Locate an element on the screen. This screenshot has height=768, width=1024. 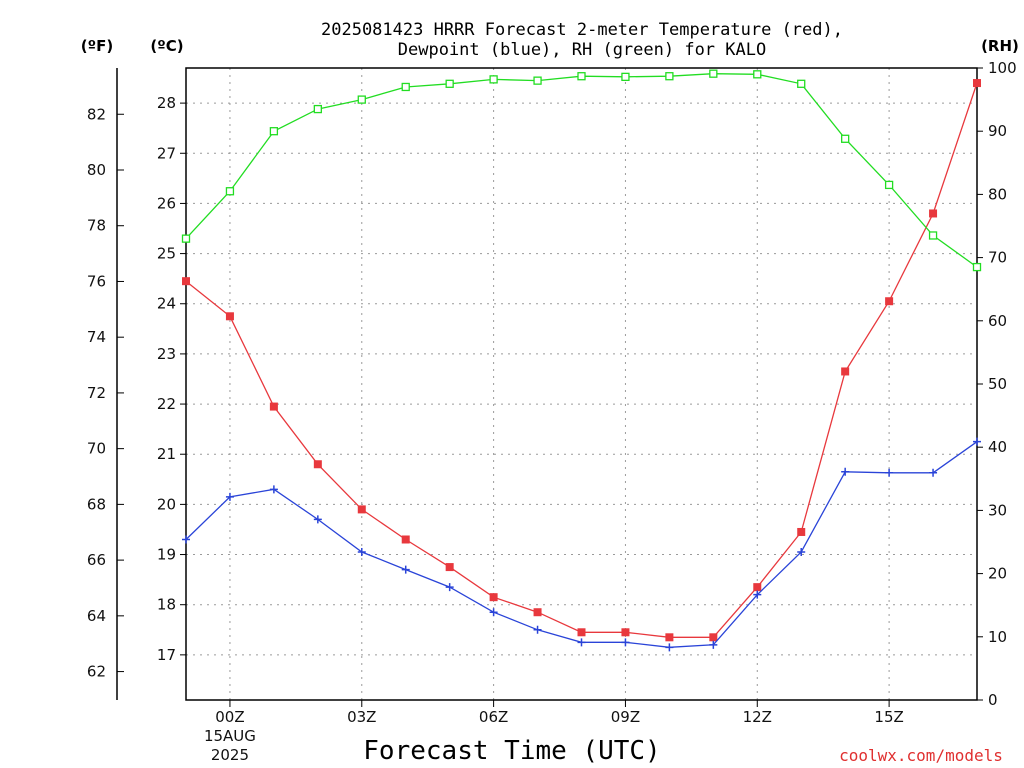
chart-title-line2: Dewpoint (blue), RH (green) for KALO is located at coordinates (582, 50).